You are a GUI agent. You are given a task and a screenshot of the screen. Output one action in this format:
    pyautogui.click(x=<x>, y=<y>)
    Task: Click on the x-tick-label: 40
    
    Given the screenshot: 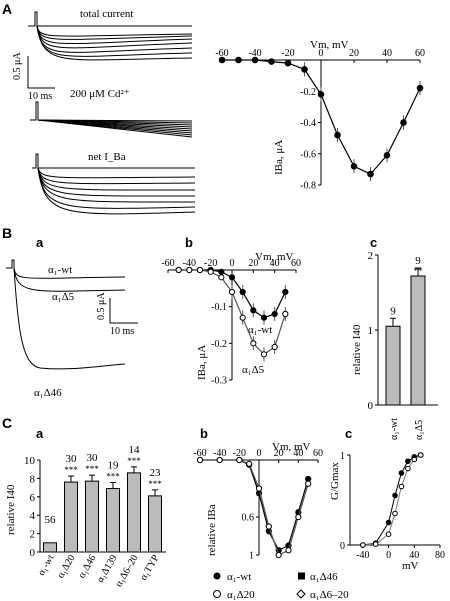 What is the action you would take?
    pyautogui.click(x=275, y=263)
    